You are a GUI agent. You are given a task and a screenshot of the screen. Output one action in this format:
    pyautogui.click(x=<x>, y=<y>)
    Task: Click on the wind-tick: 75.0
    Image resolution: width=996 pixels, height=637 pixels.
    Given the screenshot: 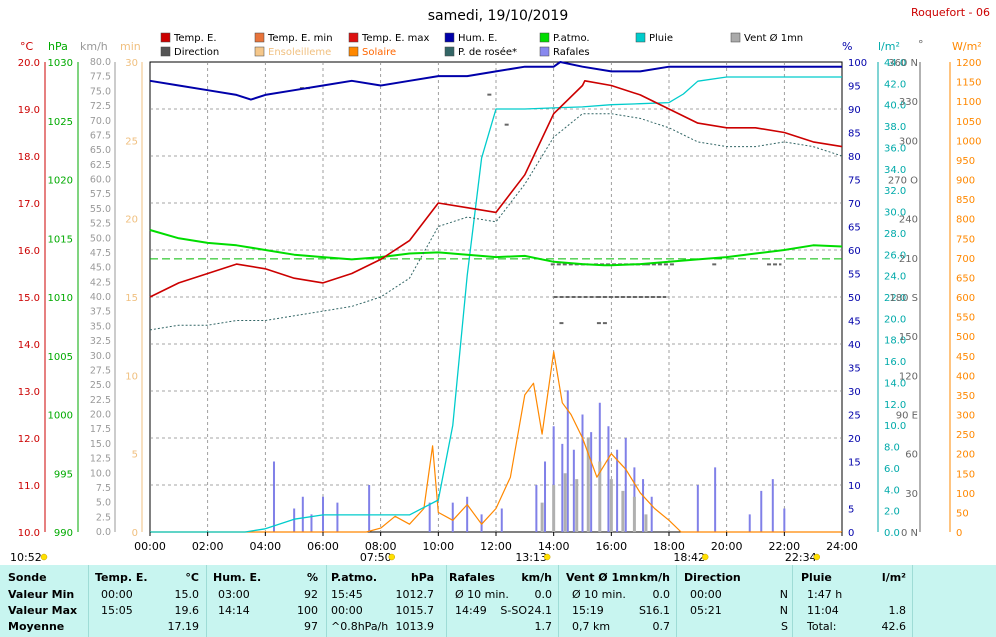 What is the action you would take?
    pyautogui.click(x=100, y=91)
    